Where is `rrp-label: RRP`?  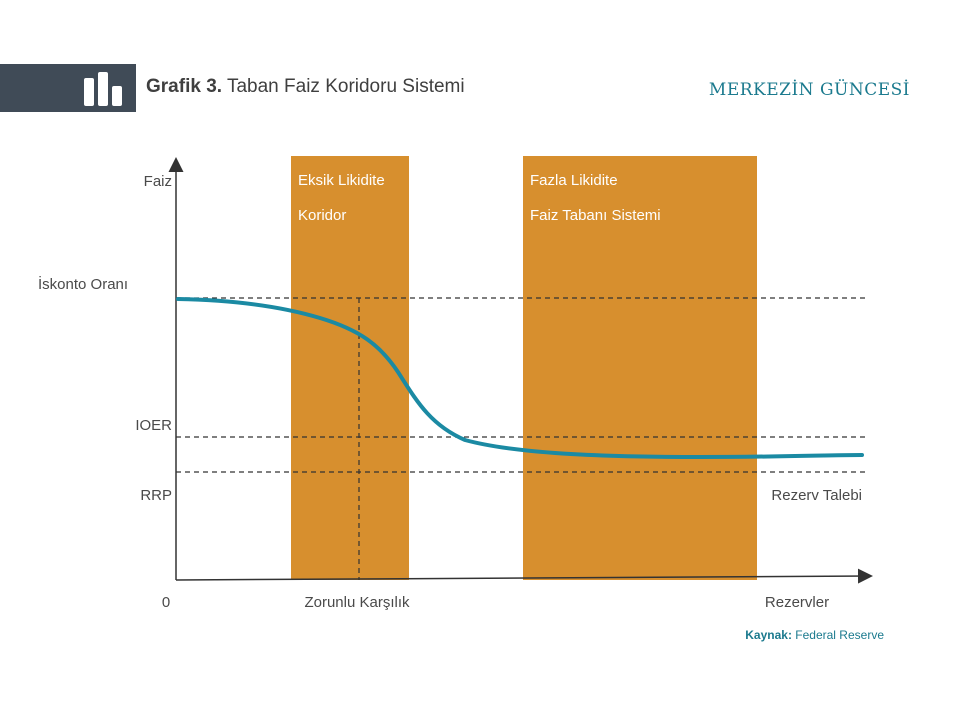
rrp-label: RRP is located at coordinates (156, 495).